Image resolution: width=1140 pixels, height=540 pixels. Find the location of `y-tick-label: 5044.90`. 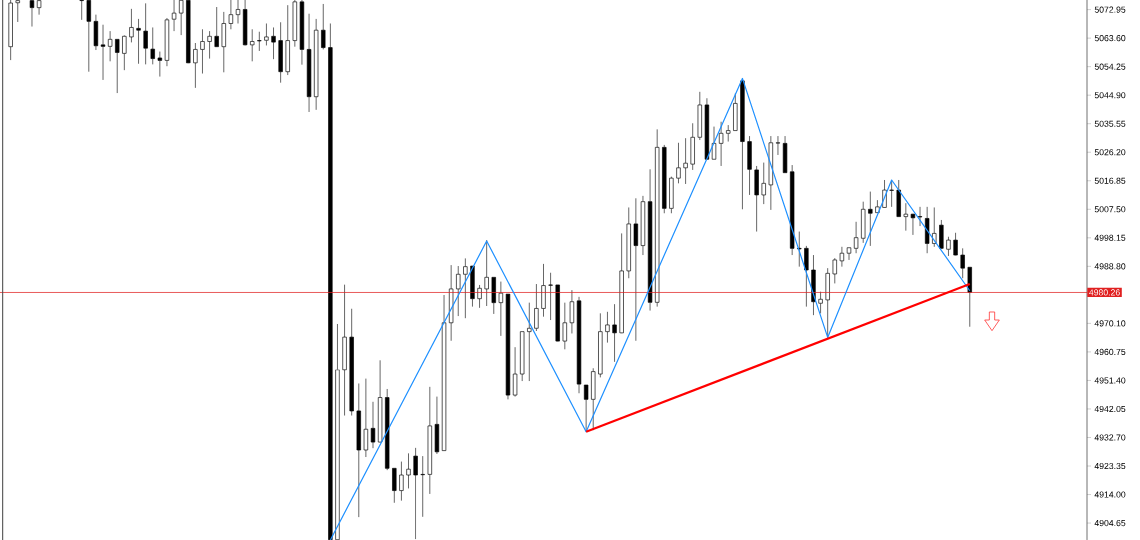

y-tick-label: 5044.90 is located at coordinates (1110, 95).